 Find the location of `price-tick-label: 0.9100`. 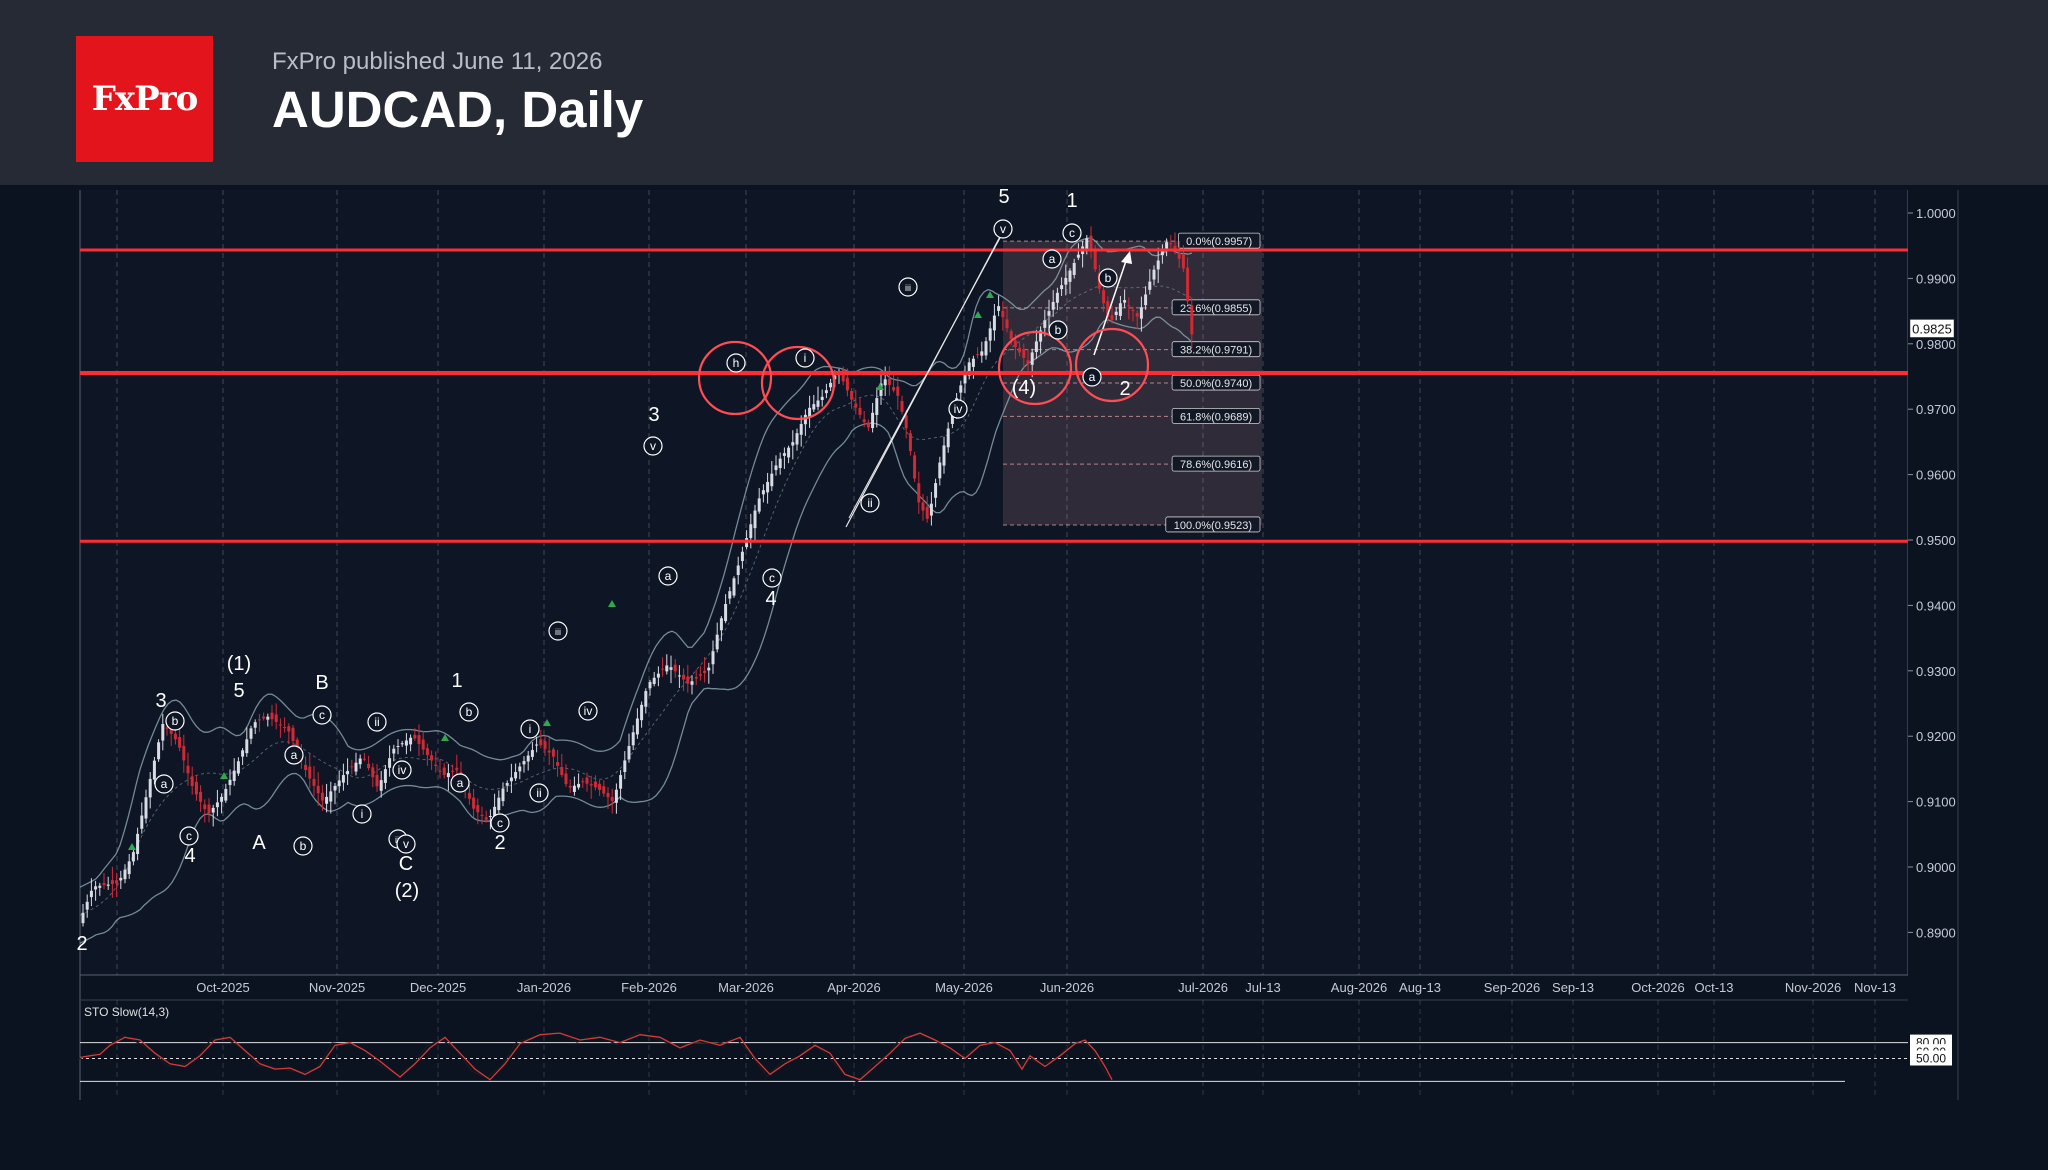

price-tick-label: 0.9100 is located at coordinates (1936, 802).